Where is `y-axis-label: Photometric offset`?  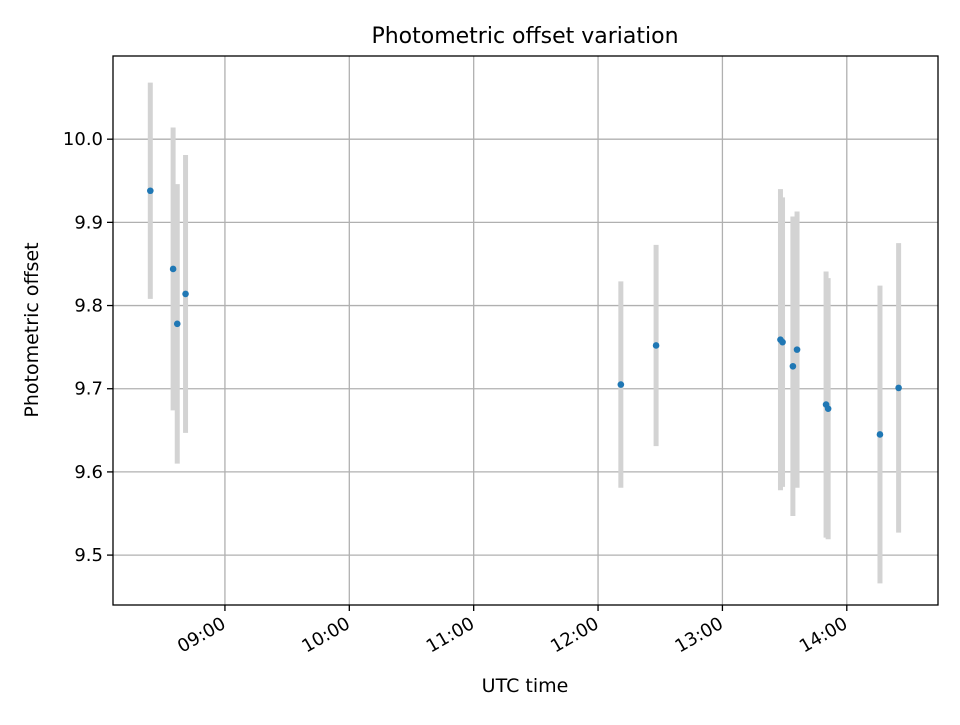 y-axis-label: Photometric offset is located at coordinates (32, 329).